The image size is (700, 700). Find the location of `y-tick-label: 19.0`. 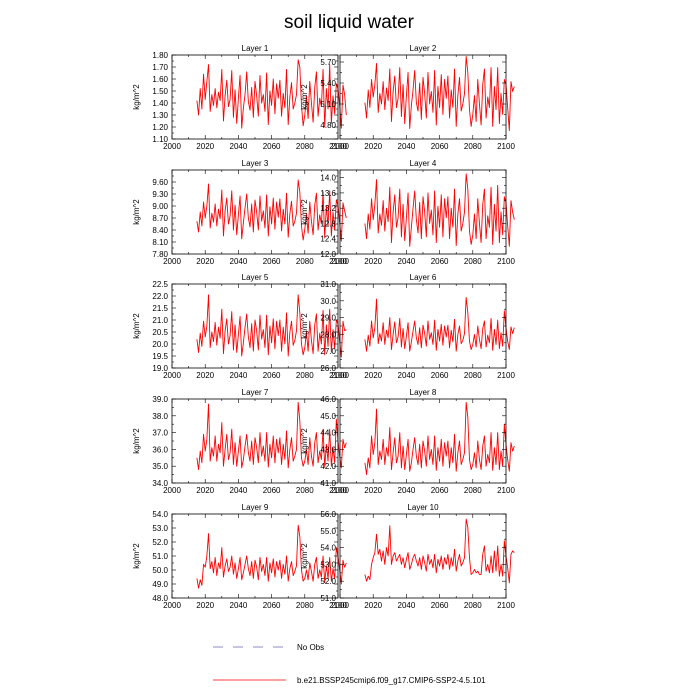

y-tick-label: 19.0 is located at coordinates (160, 368).